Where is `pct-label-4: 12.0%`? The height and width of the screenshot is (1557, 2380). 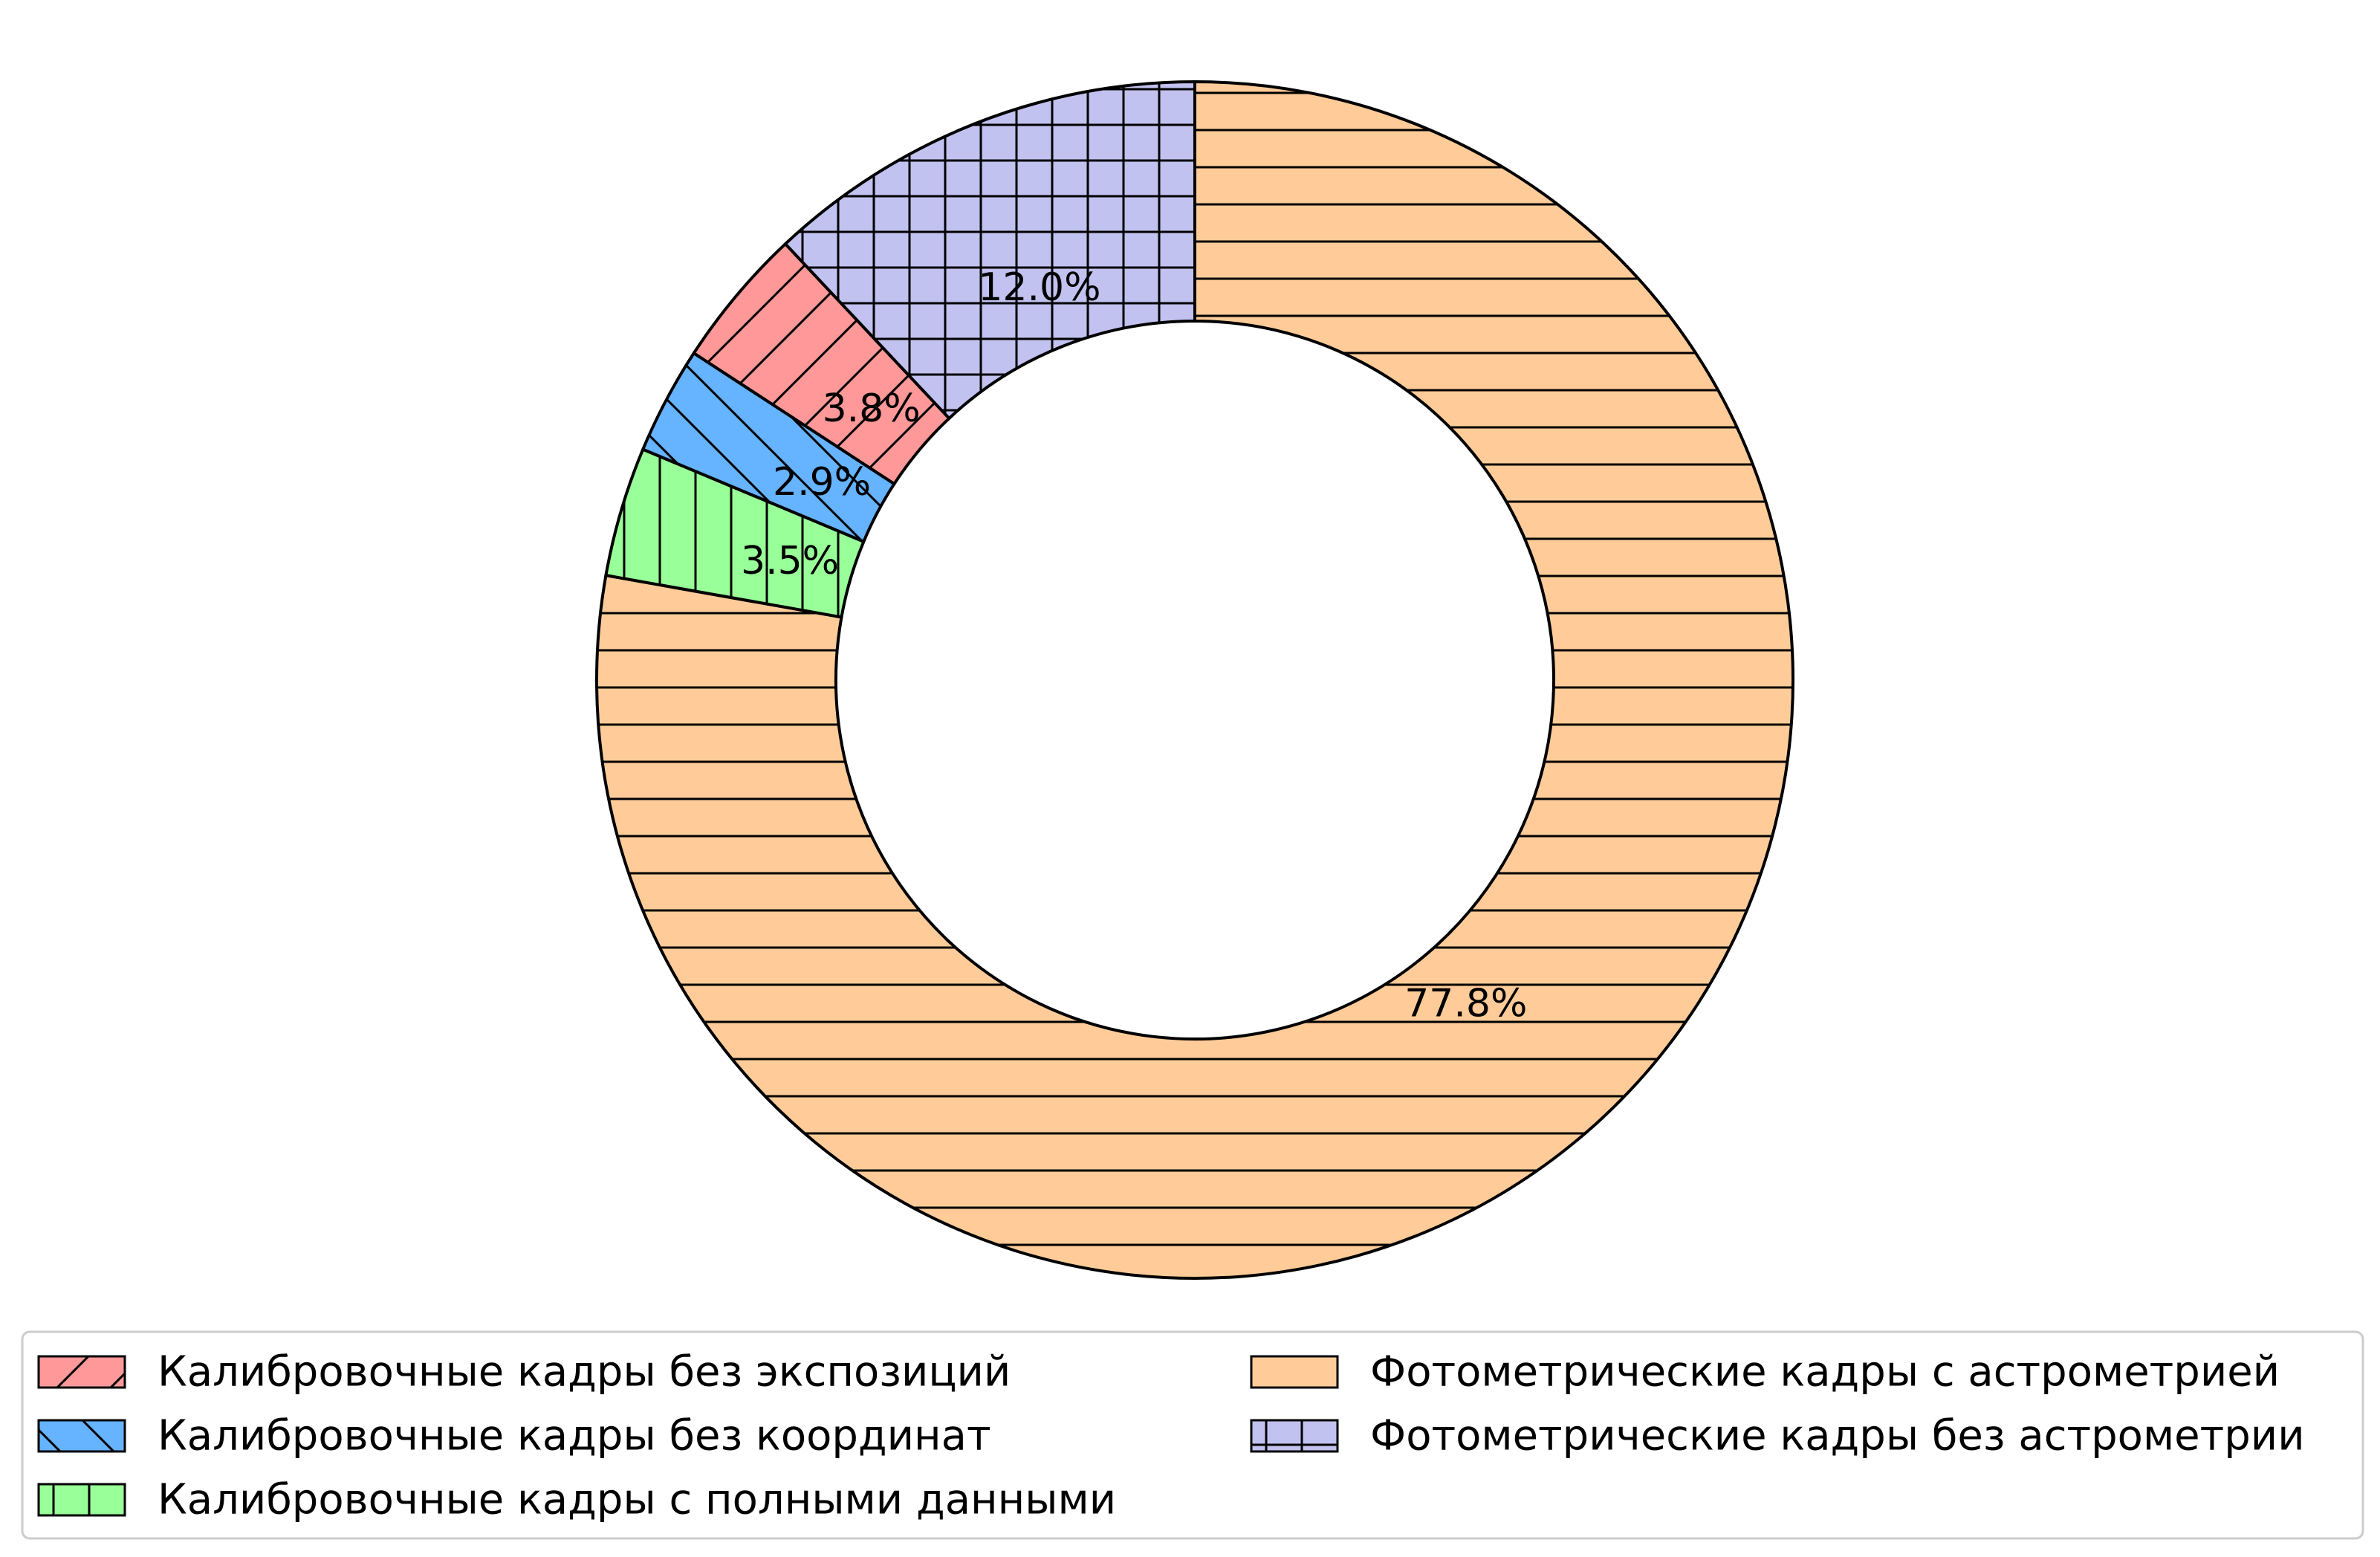 pct-label-4: 12.0% is located at coordinates (1039, 287).